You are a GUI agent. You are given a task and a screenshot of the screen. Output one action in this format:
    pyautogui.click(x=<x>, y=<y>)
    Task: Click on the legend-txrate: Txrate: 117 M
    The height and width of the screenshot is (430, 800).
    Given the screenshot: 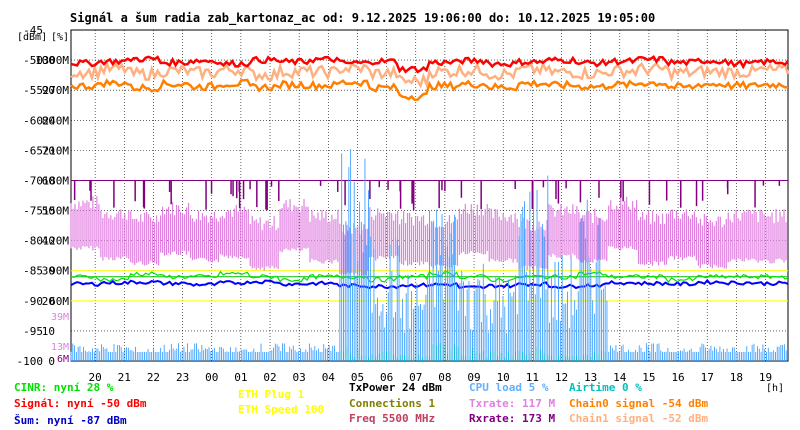 What is the action you would take?
    pyautogui.click(x=512, y=403)
    